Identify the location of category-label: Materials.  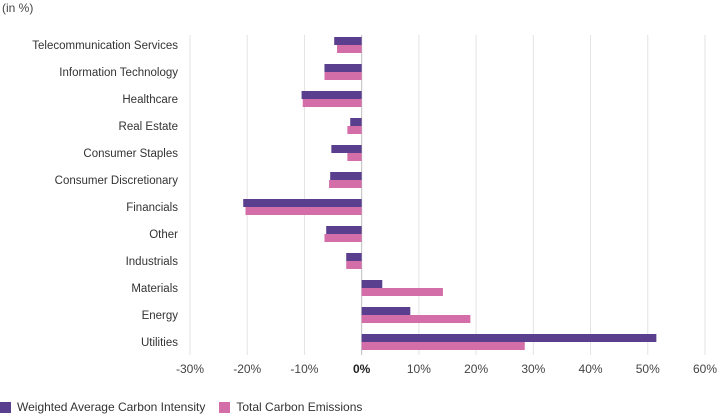
(154, 289).